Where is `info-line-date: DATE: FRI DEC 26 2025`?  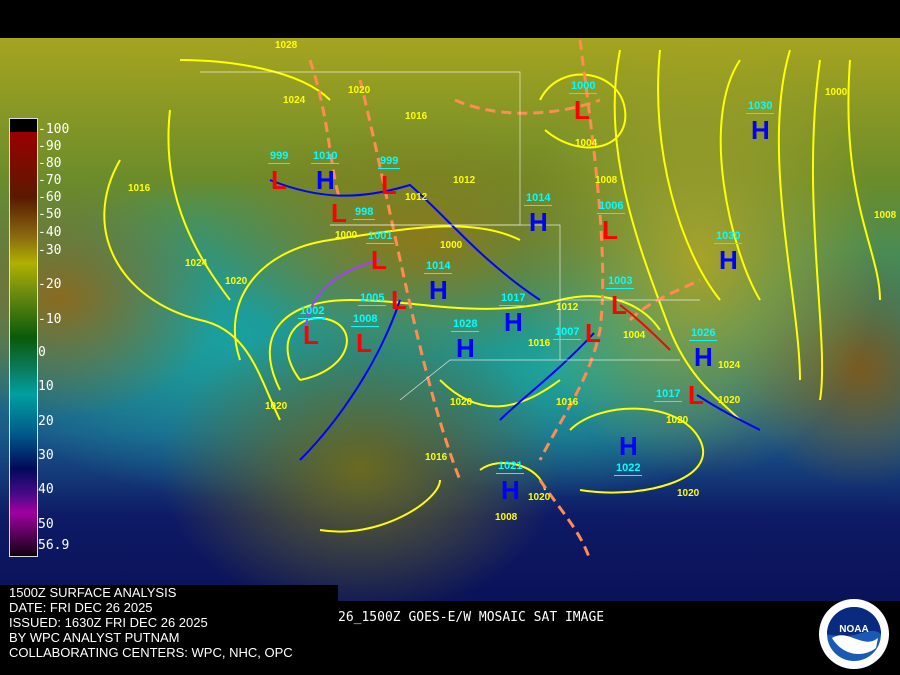 info-line-date: DATE: FRI DEC 26 2025 is located at coordinates (81, 607).